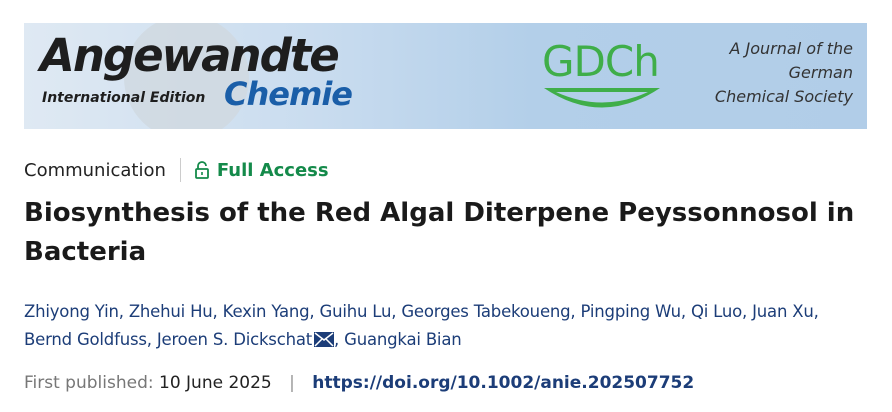  I want to click on tagline-line: German, so click(820, 72).